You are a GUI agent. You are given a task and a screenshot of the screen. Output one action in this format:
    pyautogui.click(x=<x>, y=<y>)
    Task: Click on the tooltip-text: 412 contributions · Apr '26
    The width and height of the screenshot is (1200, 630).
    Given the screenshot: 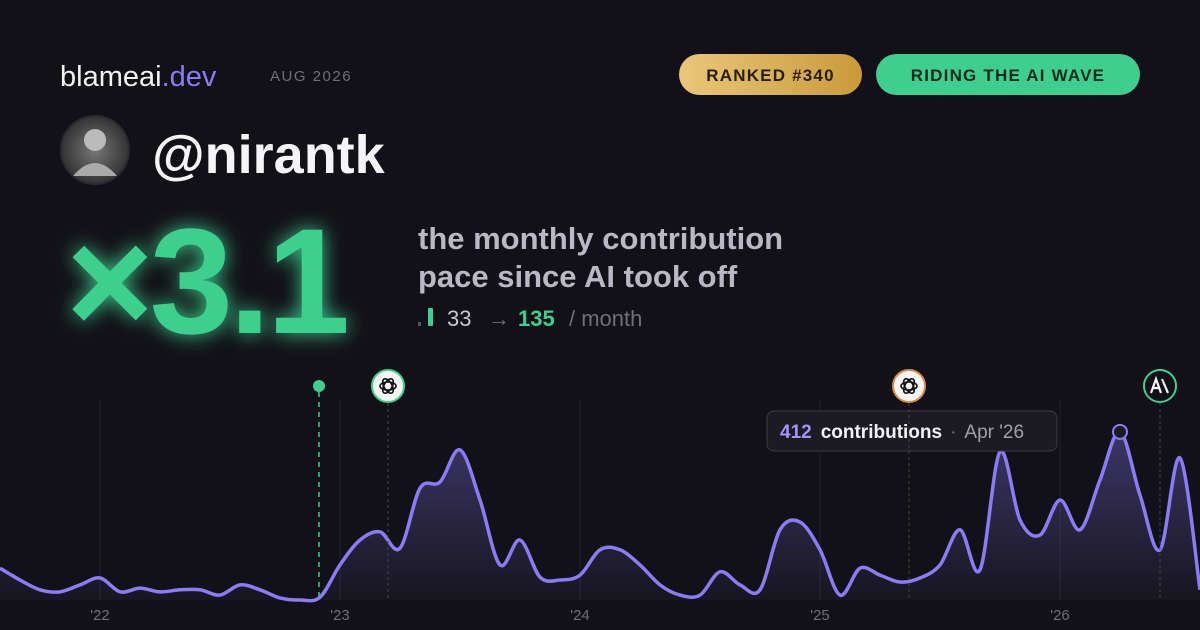 What is the action you would take?
    pyautogui.click(x=902, y=432)
    